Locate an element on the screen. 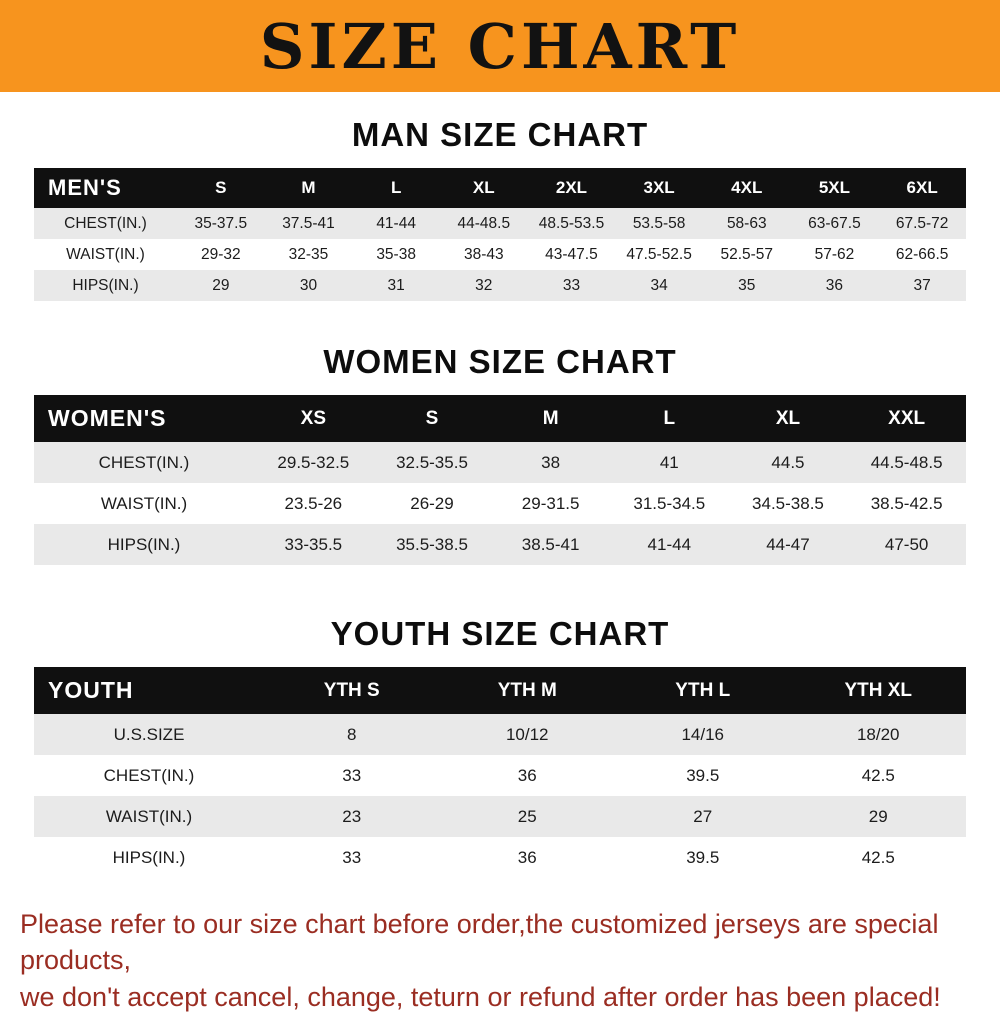 The width and height of the screenshot is (1000, 1015). size-cell: 57-62 is located at coordinates (834, 254).